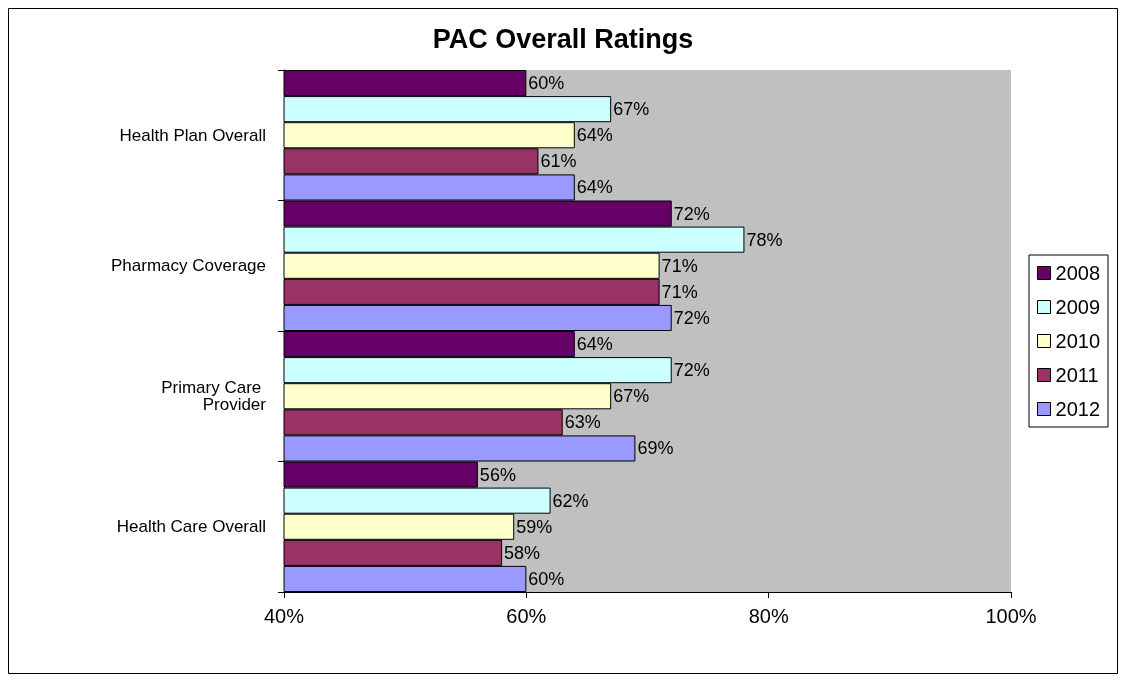 The image size is (1125, 681). What do you see at coordinates (534, 526) in the screenshot?
I see `data-label: 59%` at bounding box center [534, 526].